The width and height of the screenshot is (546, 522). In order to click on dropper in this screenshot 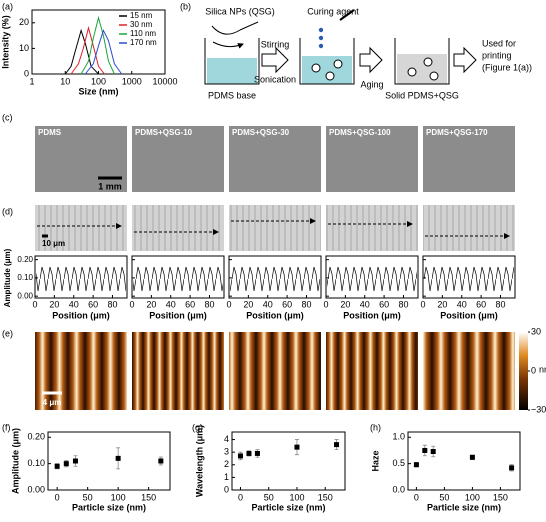, I will do `click(347, 15)`.